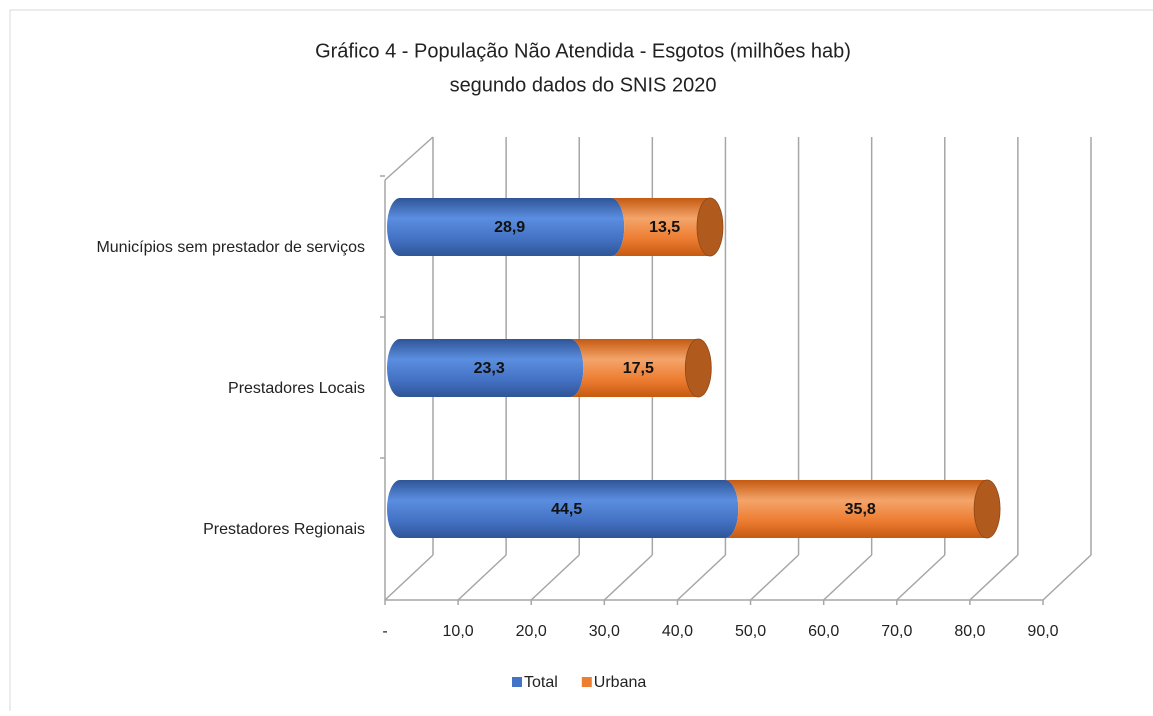  Describe the element at coordinates (566, 509) in the screenshot. I see `value-label: 44,5` at that location.